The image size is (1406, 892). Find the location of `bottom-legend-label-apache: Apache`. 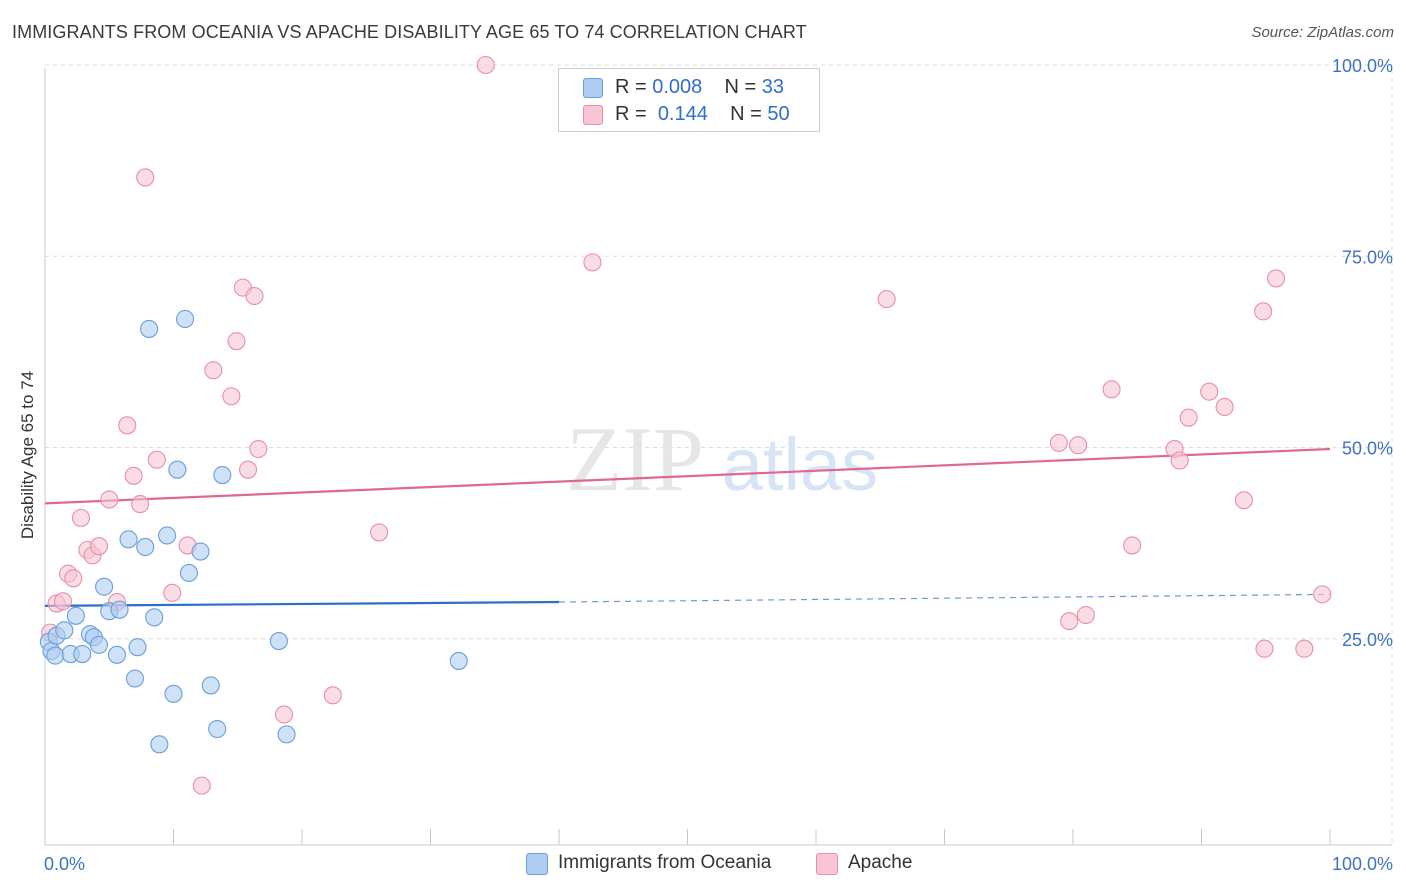

bottom-legend-label-apache: Apache is located at coordinates (880, 862).